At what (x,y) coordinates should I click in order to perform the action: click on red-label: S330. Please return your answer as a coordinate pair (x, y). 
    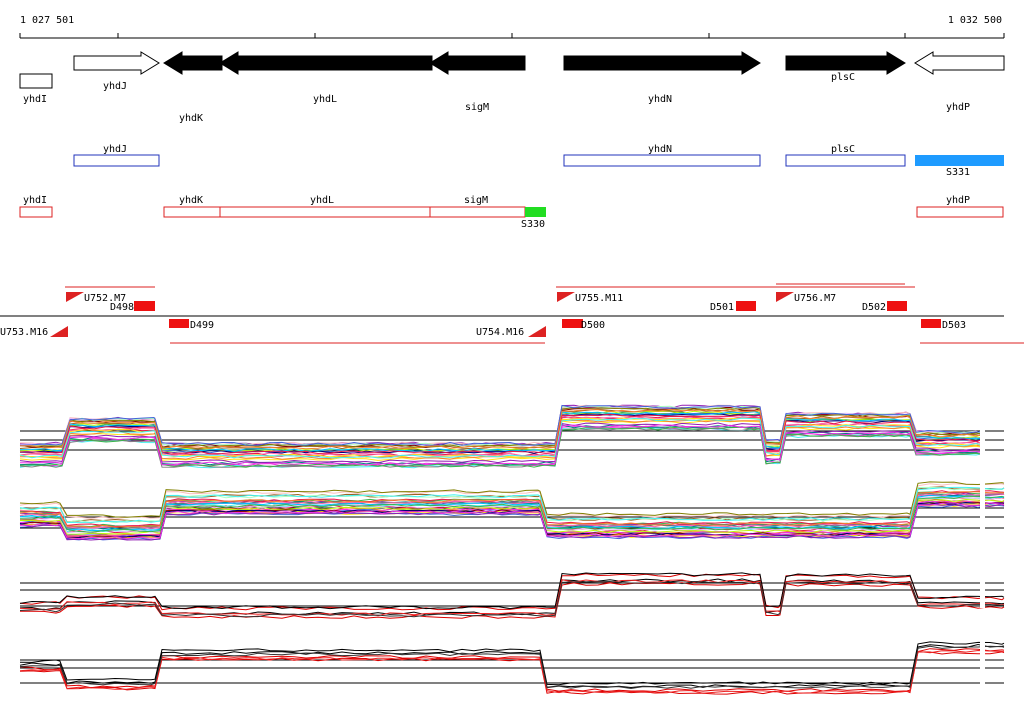
    Looking at the image, I should click on (533, 224).